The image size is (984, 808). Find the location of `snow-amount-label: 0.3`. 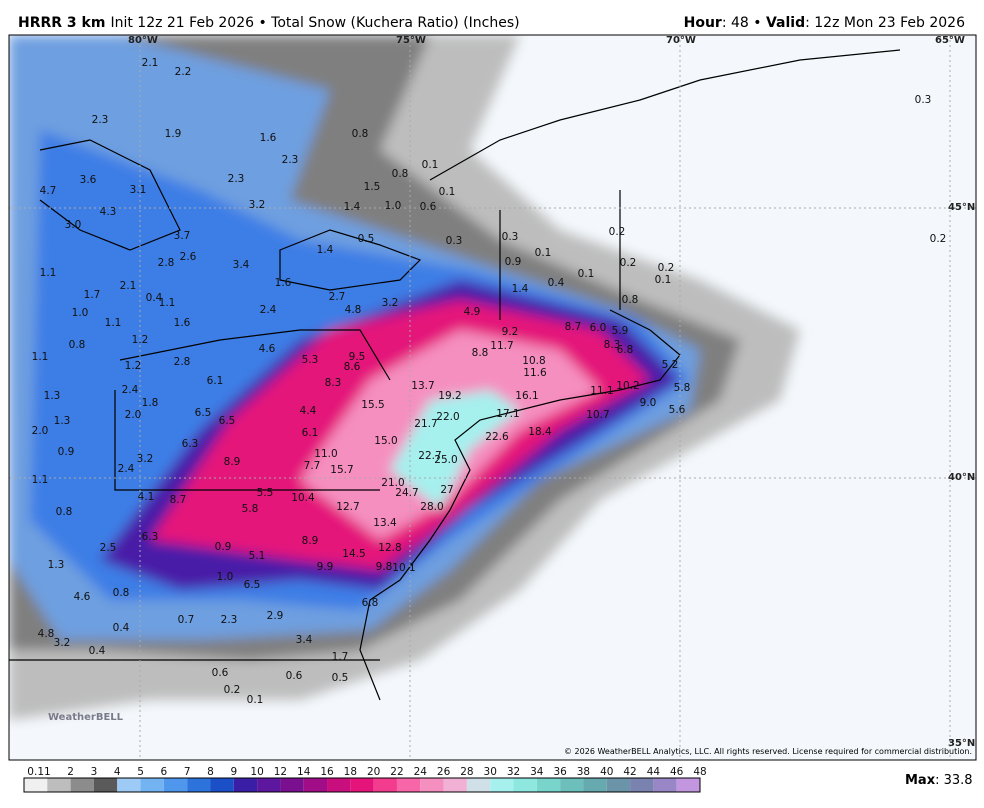

snow-amount-label: 0.3 is located at coordinates (510, 237).